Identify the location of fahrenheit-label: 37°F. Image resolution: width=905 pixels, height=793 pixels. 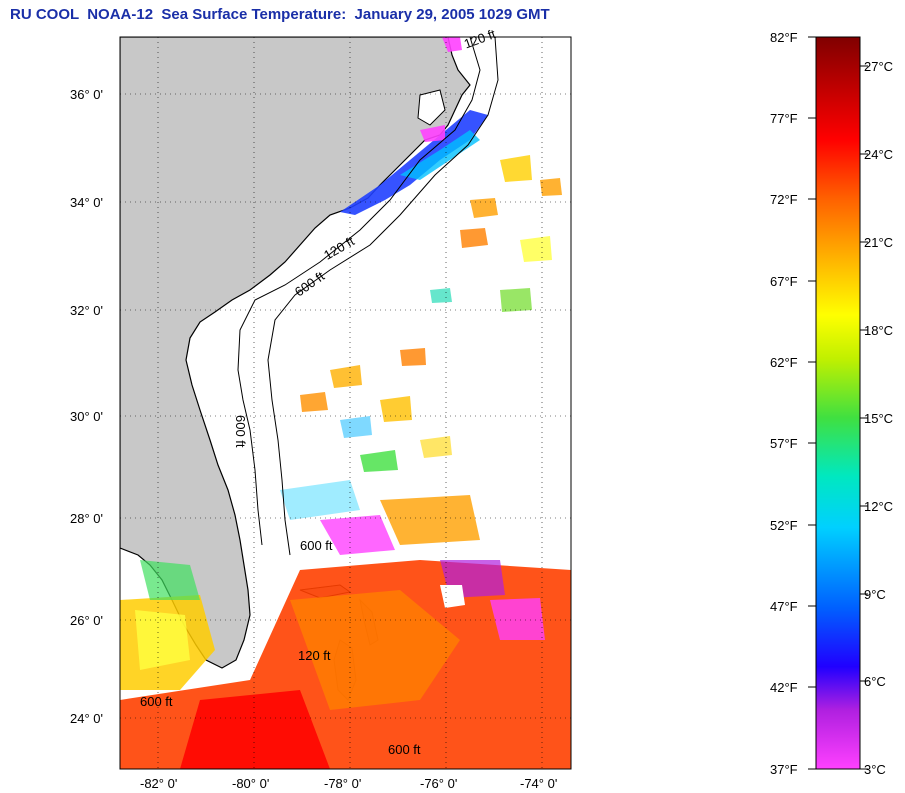
(784, 769).